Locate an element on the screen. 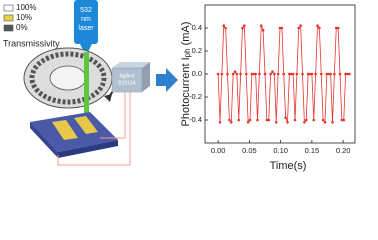 The width and height of the screenshot is (378, 240). y-axis-label-sub: ph is located at coordinates (187, 52).